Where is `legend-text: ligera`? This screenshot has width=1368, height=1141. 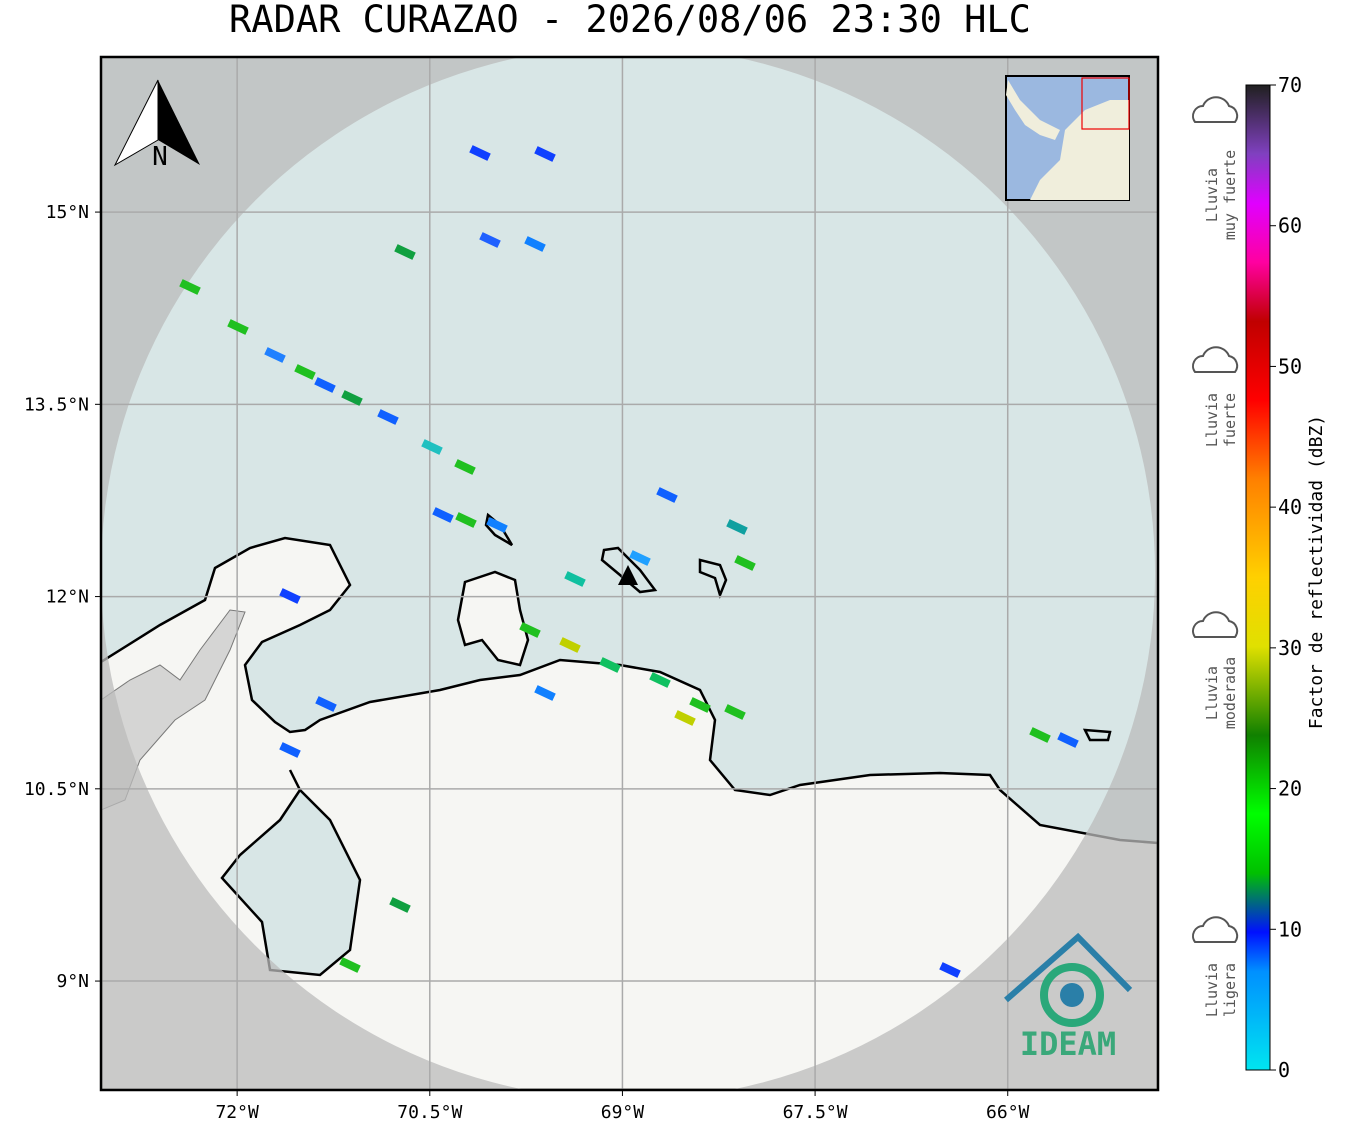 legend-text: ligera is located at coordinates (1230, 990).